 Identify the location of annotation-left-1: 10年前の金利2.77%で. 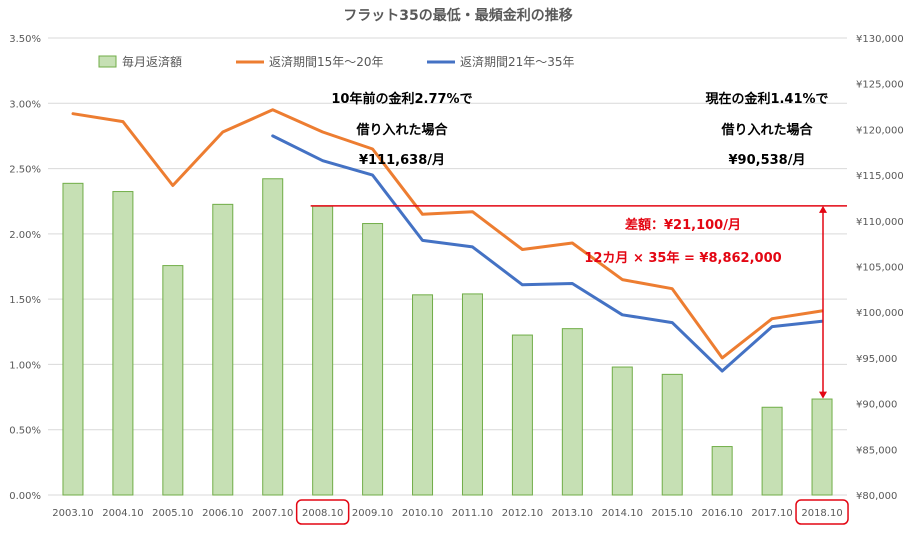
(401, 99).